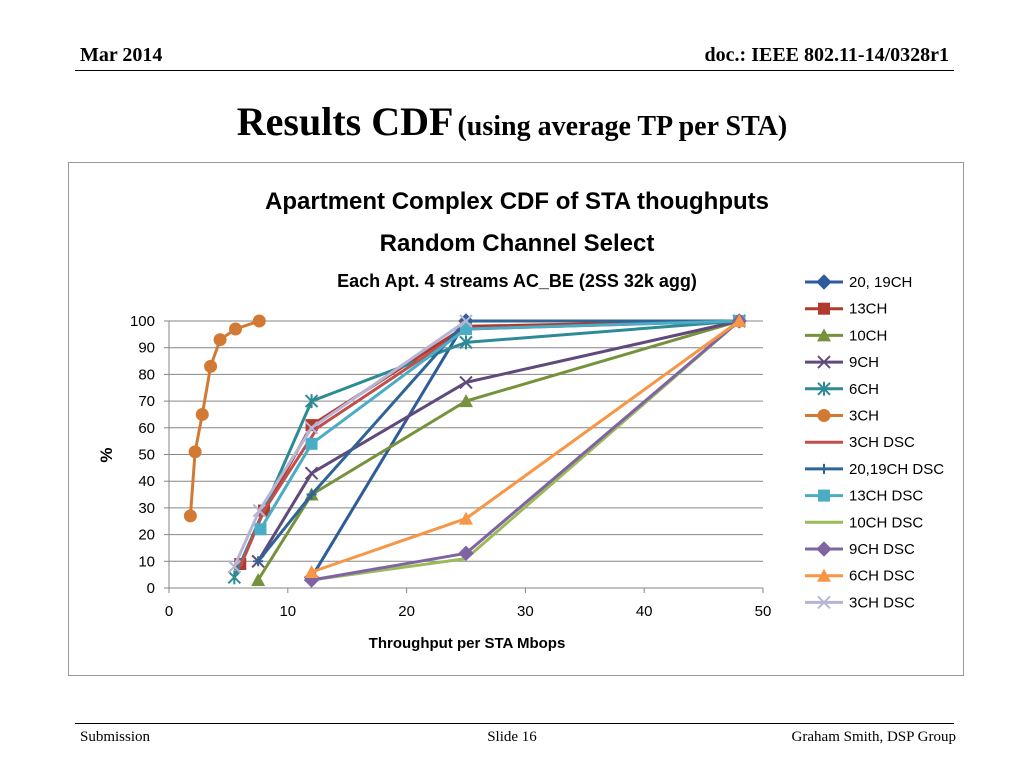 This screenshot has height=768, width=1024. What do you see at coordinates (146, 535) in the screenshot?
I see `y-tick-label-20: 20` at bounding box center [146, 535].